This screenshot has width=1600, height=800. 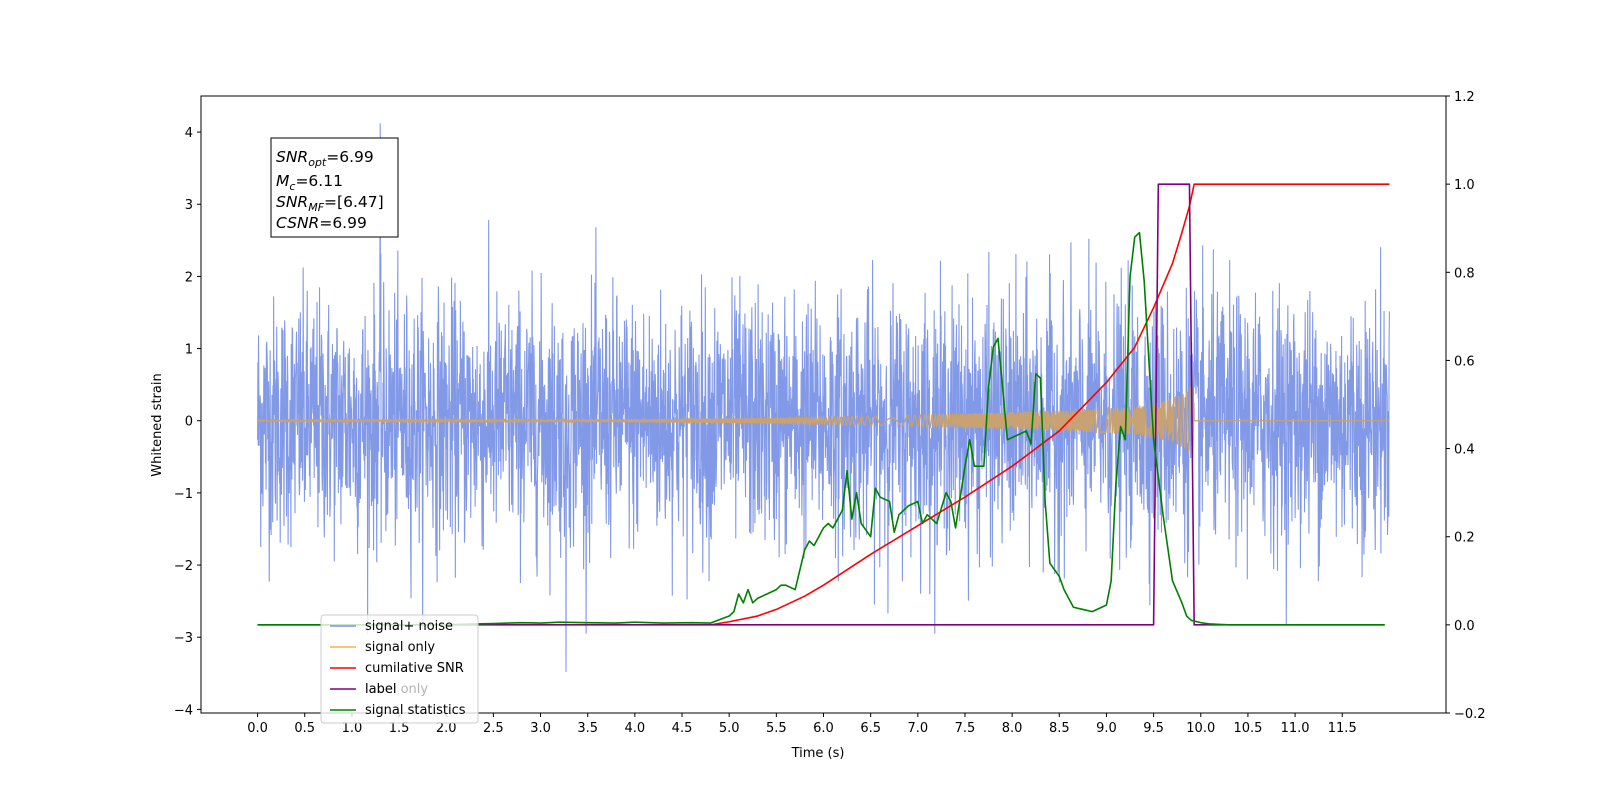 What do you see at coordinates (776, 728) in the screenshot?
I see `x-tick-label: 5.5` at bounding box center [776, 728].